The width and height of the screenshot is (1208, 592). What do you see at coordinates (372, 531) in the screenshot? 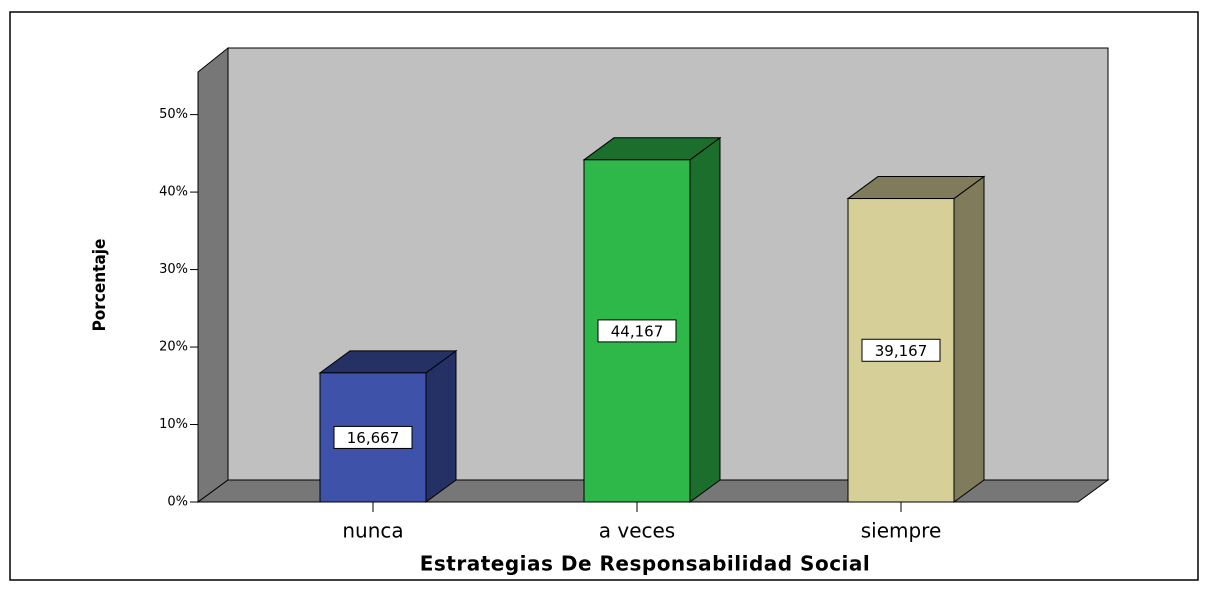
I see `x-tick-label: nunca` at bounding box center [372, 531].